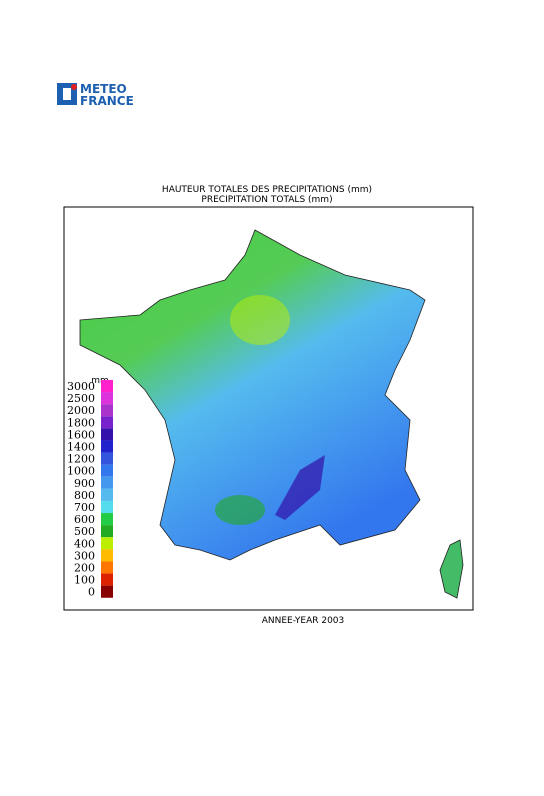 The image size is (544, 796). I want to click on legend-label: 1400, so click(81, 447).